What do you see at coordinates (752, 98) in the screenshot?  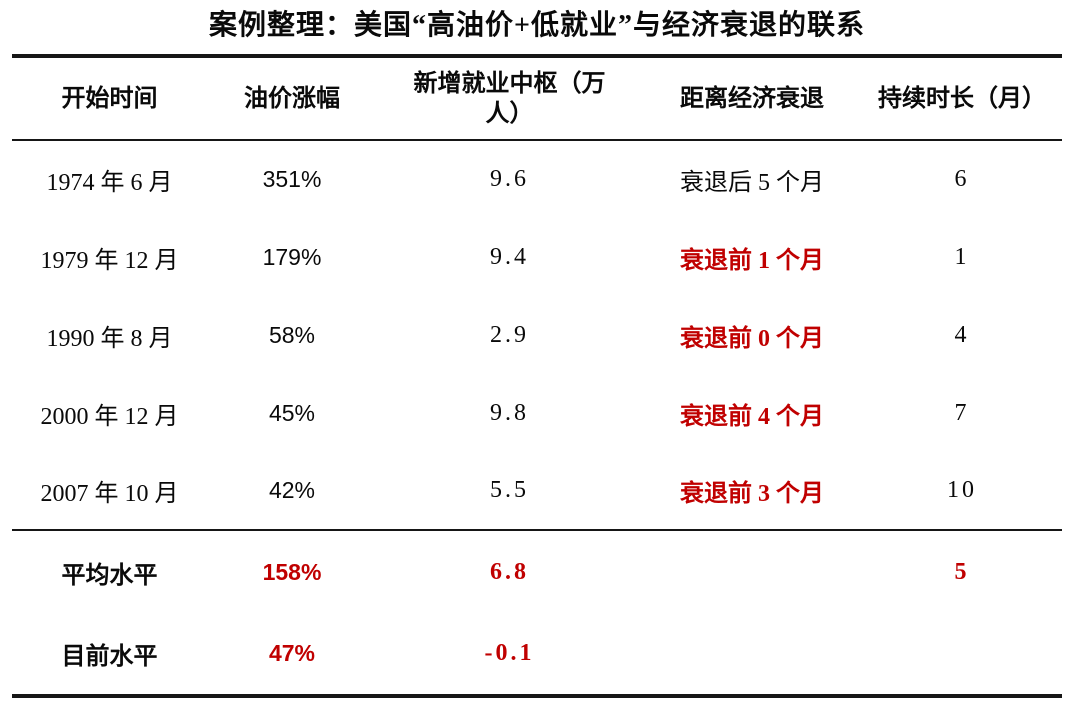 I see `column-header-recession-gap: 距离经济衰退` at bounding box center [752, 98].